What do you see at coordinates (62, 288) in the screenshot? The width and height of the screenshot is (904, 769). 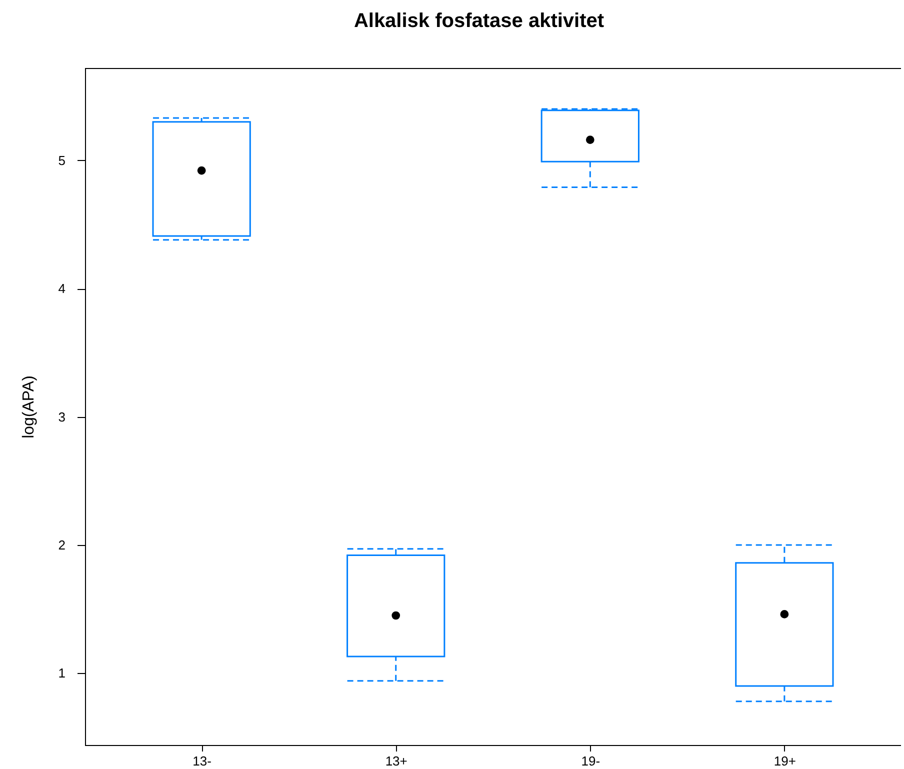 I see `y-tick-label: 4` at bounding box center [62, 288].